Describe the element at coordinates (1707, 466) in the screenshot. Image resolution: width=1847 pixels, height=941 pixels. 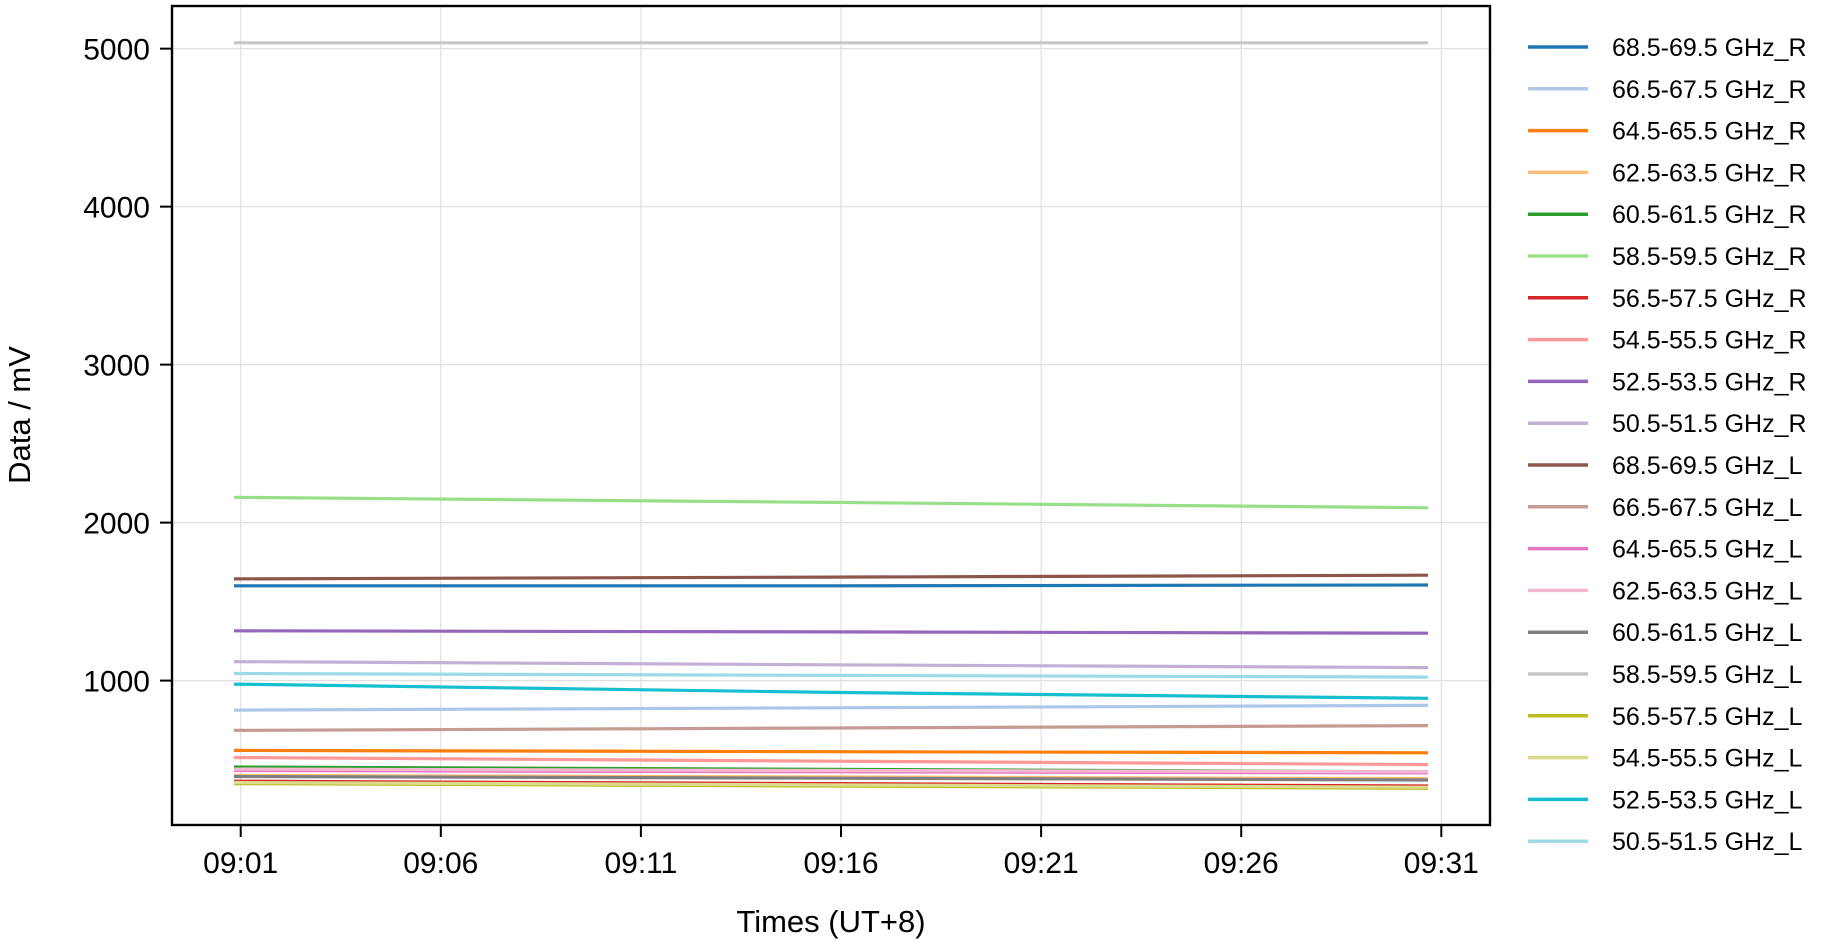
I see `legend-label: 68.5-69.5 GHz_L` at that location.